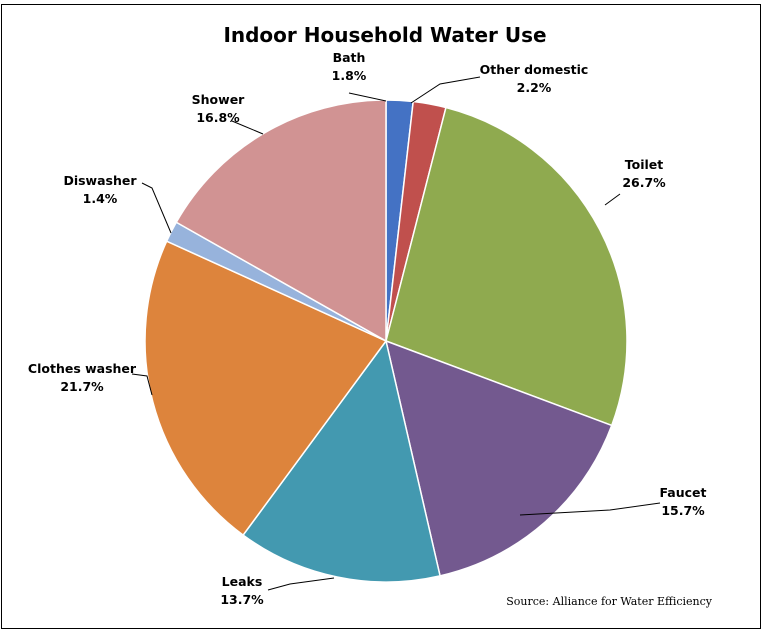 The width and height of the screenshot is (765, 631). I want to click on slice-label-value: 1.8%, so click(349, 75).